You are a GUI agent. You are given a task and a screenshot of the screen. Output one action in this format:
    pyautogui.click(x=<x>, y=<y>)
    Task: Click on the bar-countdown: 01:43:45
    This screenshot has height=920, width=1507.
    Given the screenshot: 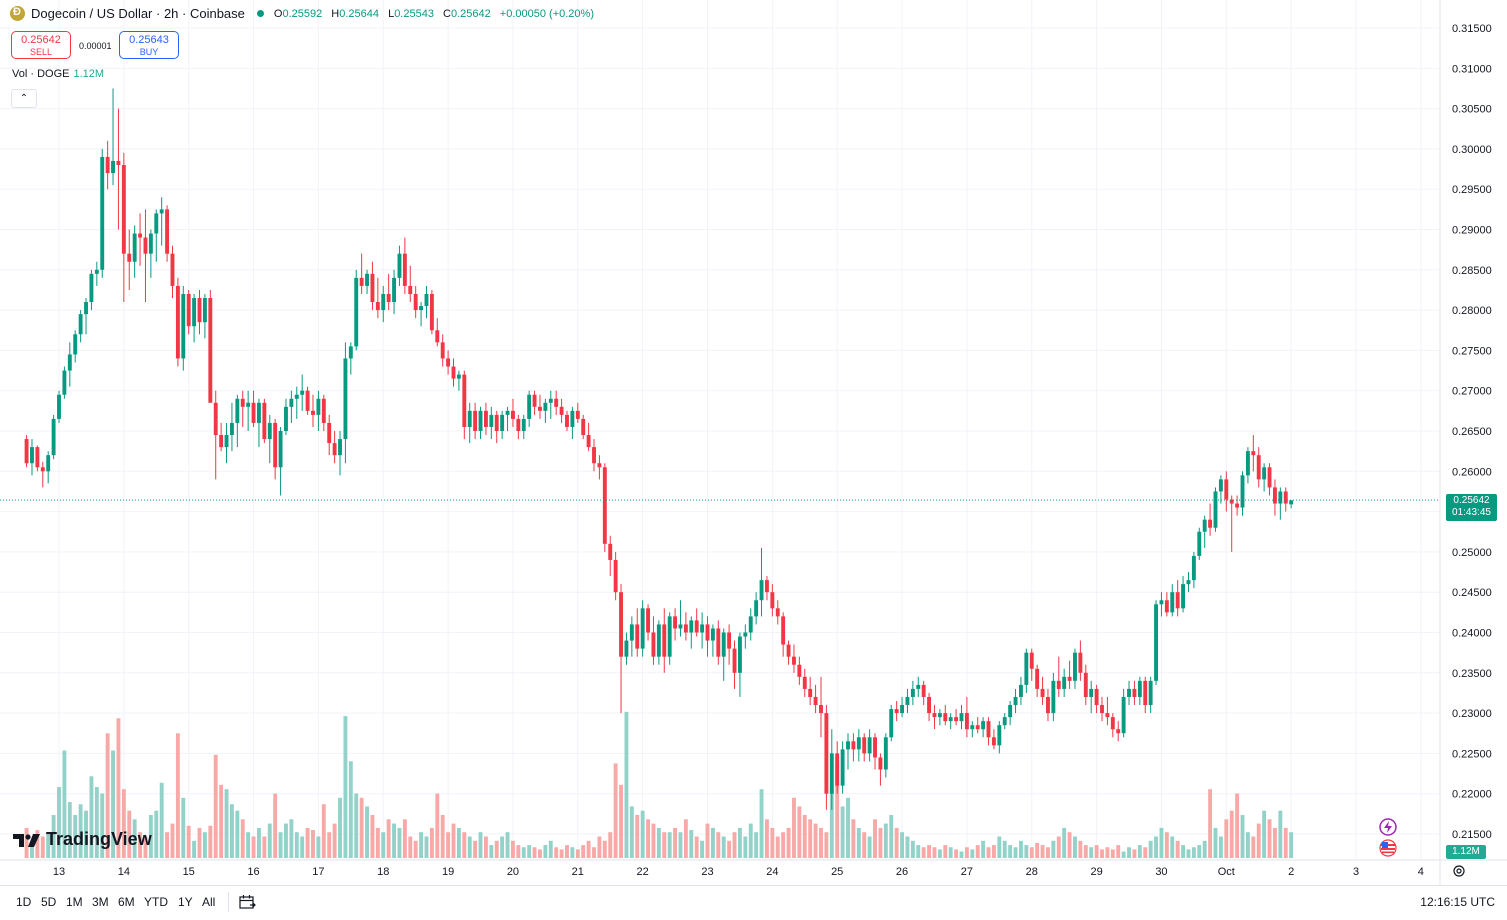 What is the action you would take?
    pyautogui.click(x=1471, y=512)
    